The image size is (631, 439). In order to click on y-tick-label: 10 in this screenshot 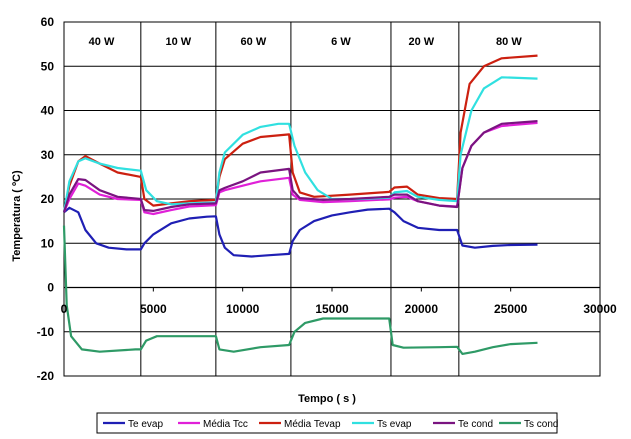, I will do `click(48, 243)`.